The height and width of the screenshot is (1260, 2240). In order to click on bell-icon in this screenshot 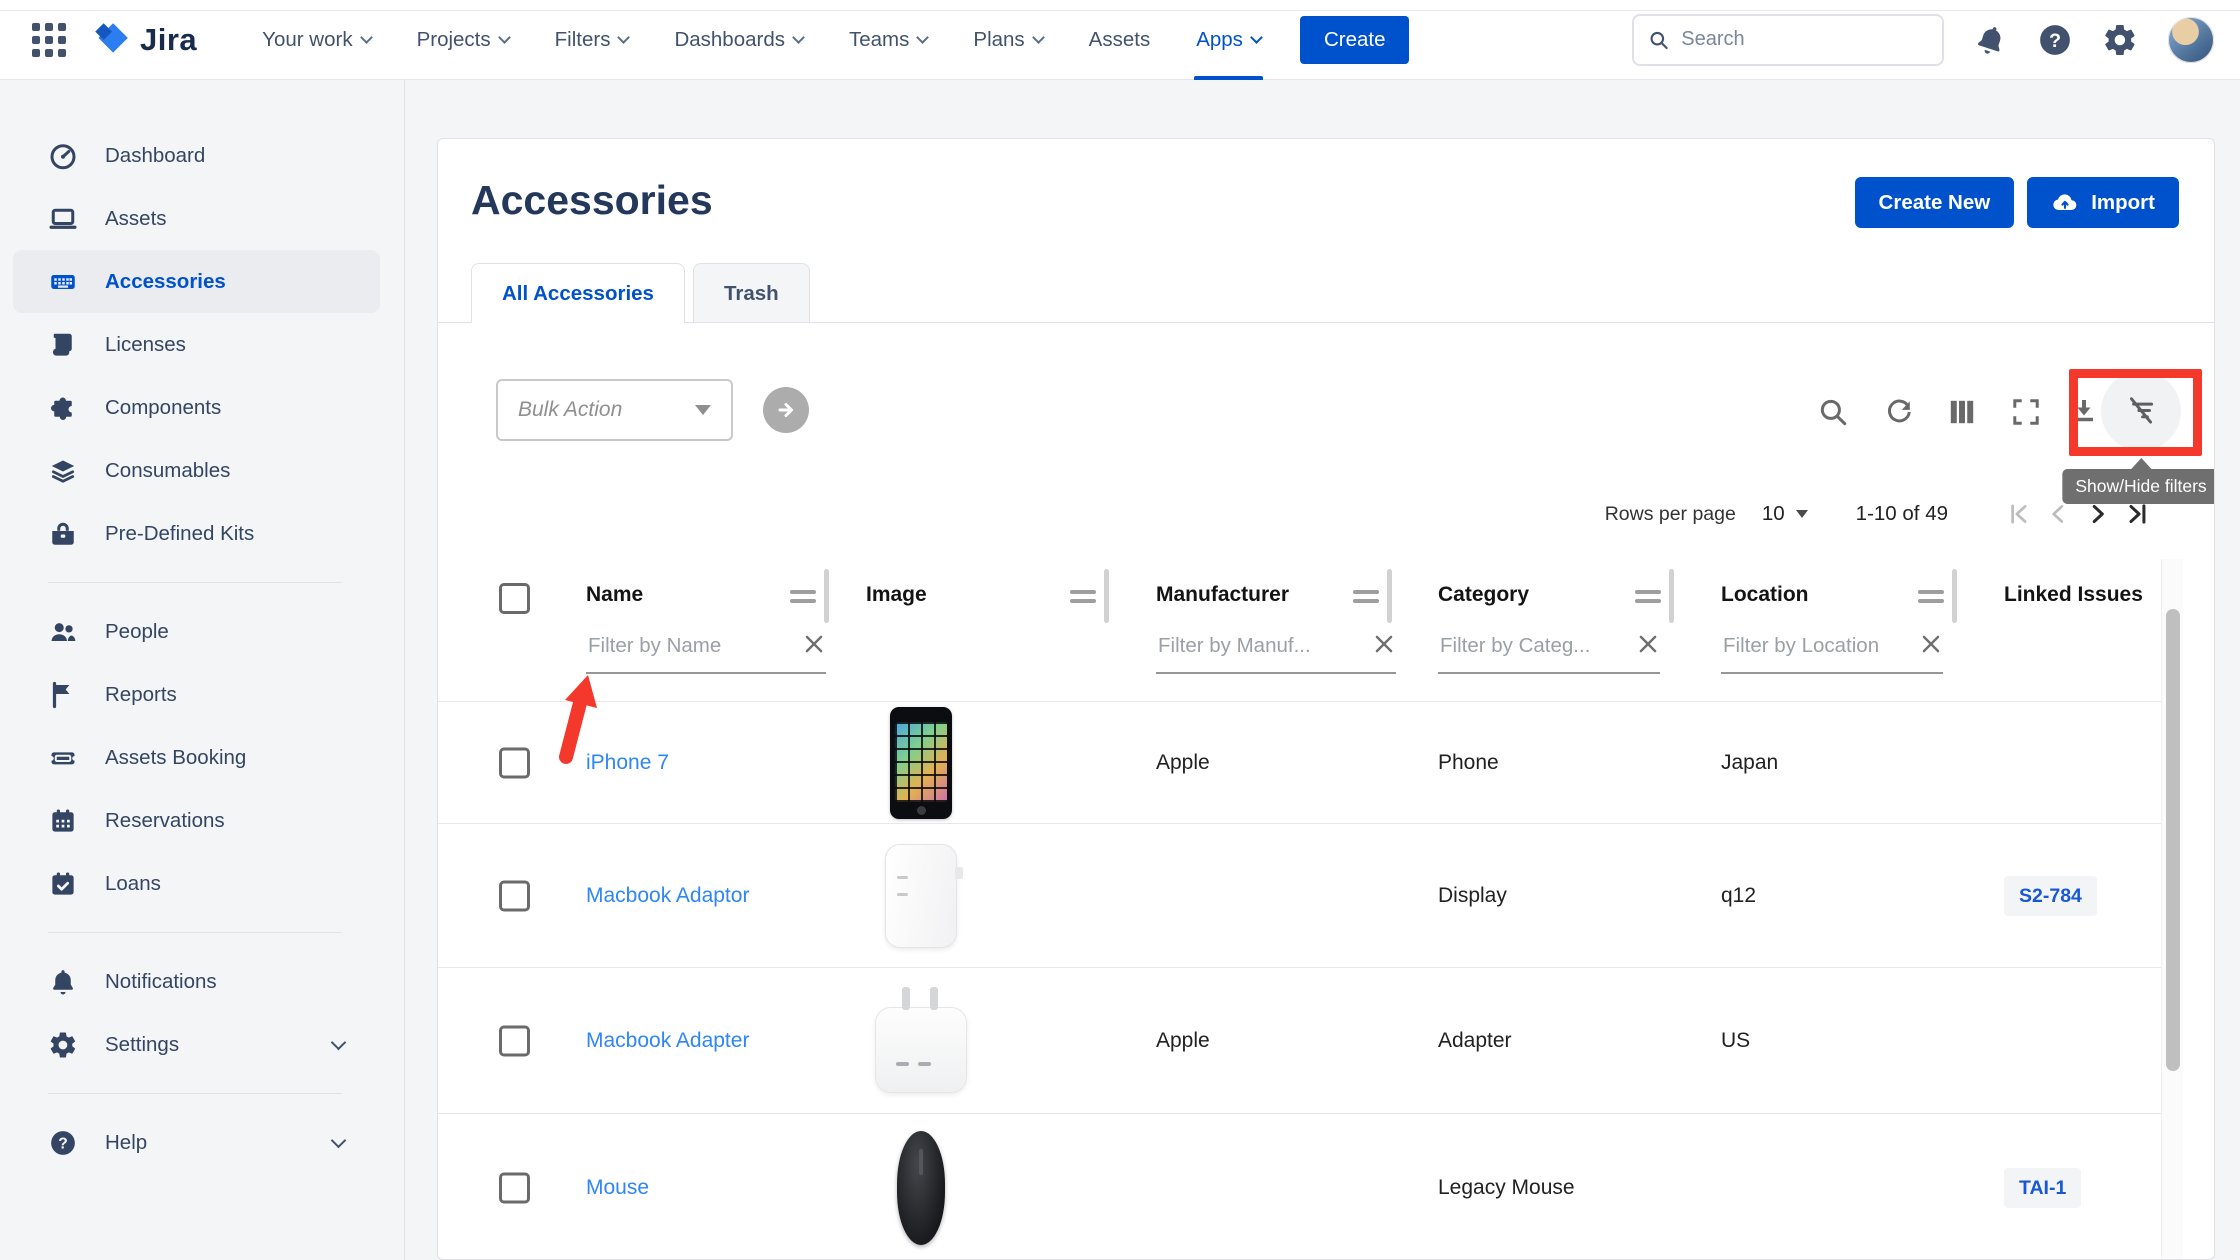, I will do `click(63, 981)`.